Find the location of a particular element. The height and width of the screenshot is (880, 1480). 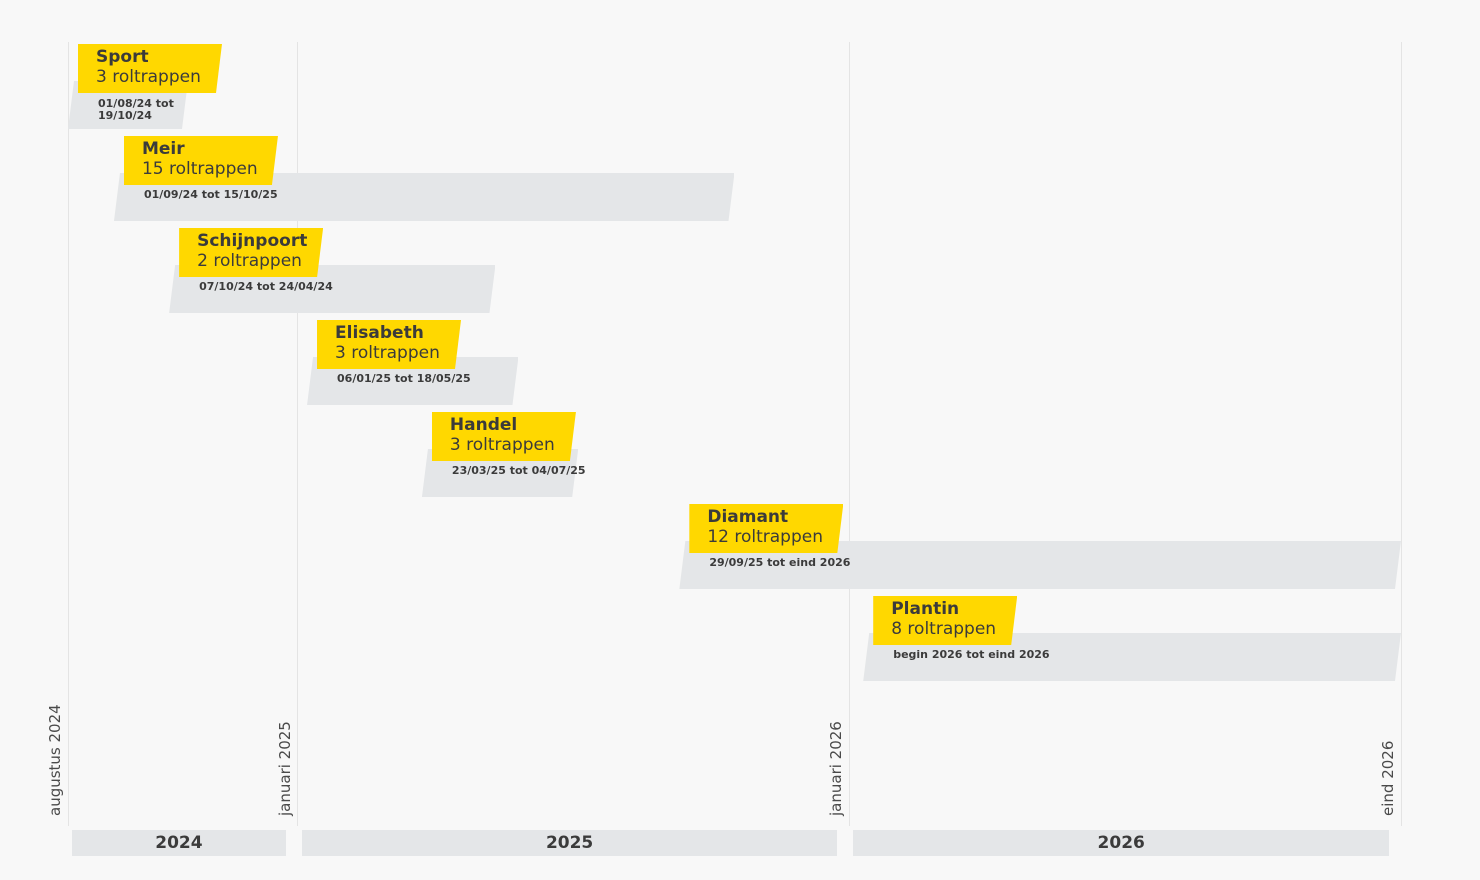

task-dates: 07/10/24 tot 24/04/24 is located at coordinates (266, 286).